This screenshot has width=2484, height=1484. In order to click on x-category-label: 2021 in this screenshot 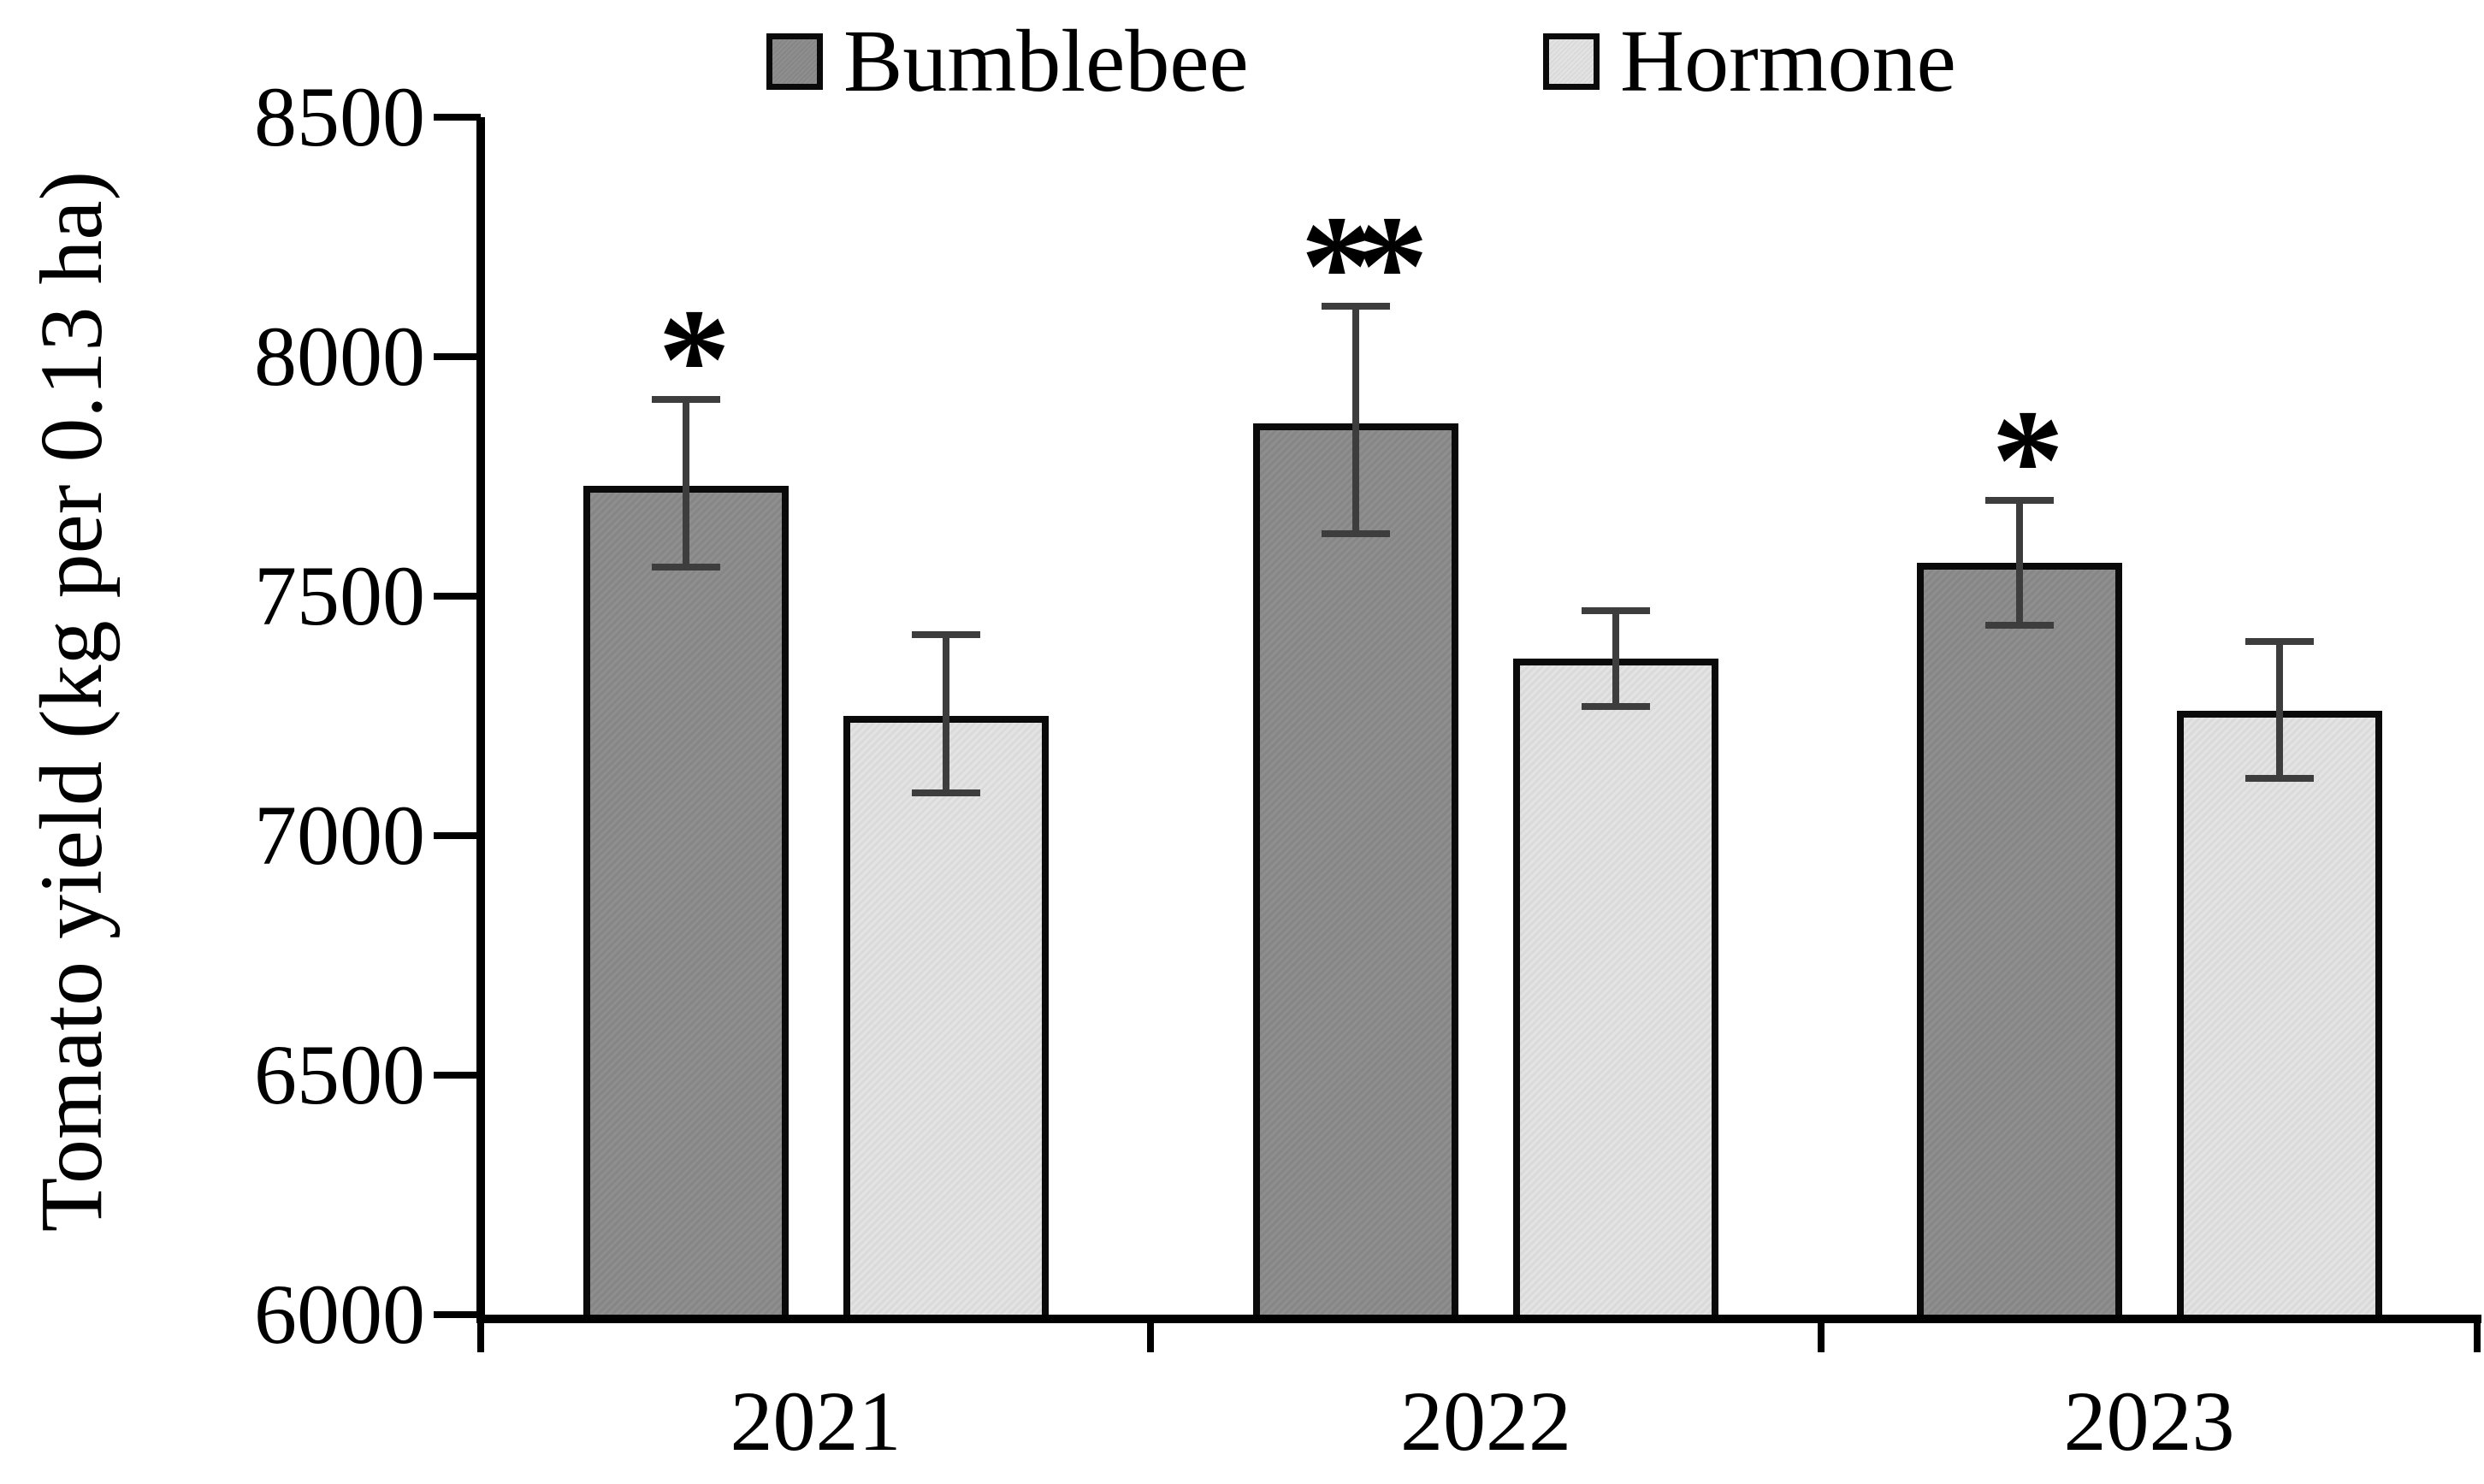, I will do `click(816, 1421)`.